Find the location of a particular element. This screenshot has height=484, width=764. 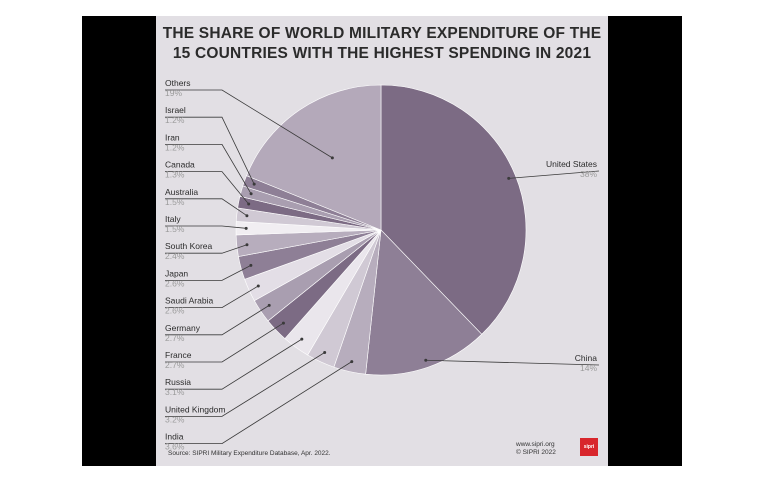

leader-line-united-kingdom is located at coordinates (245, 384).